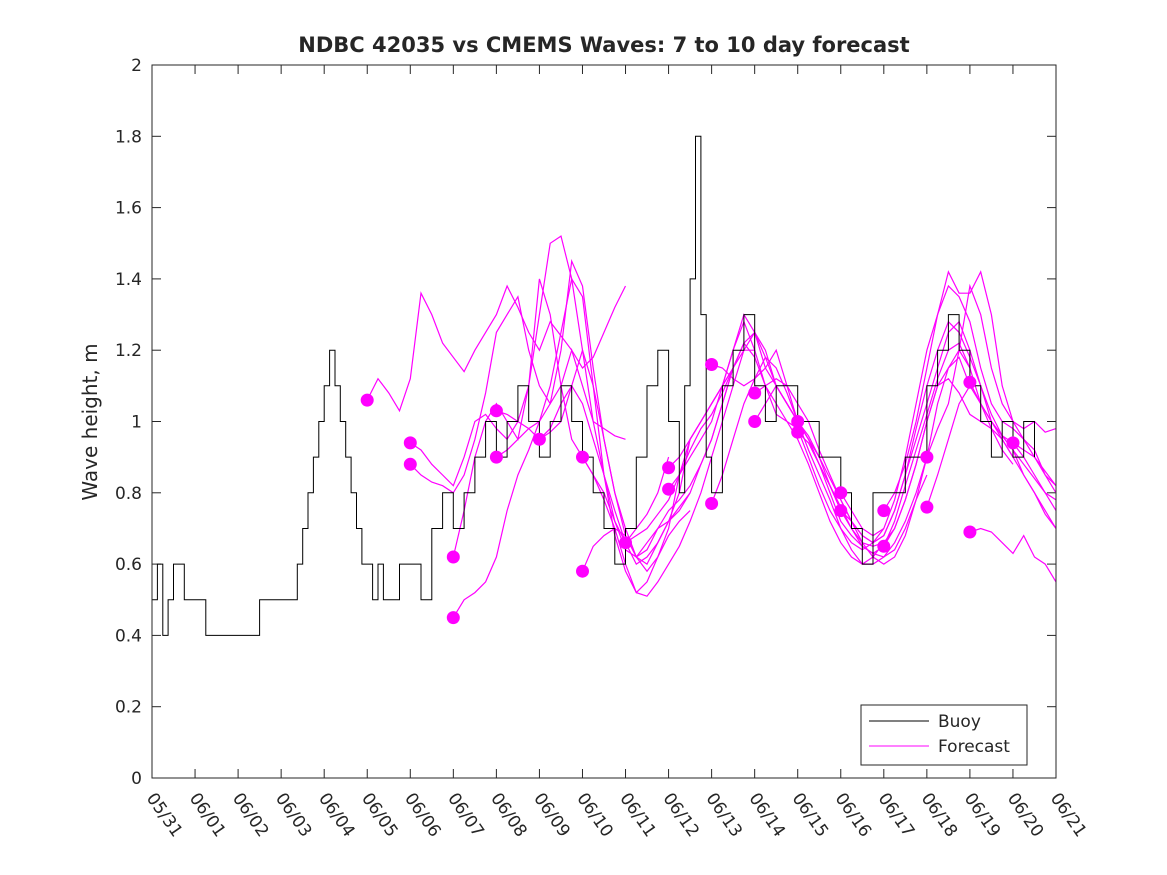 The width and height of the screenshot is (1167, 875). What do you see at coordinates (293, 815) in the screenshot?
I see `x-tick-label: 06/03` at bounding box center [293, 815].